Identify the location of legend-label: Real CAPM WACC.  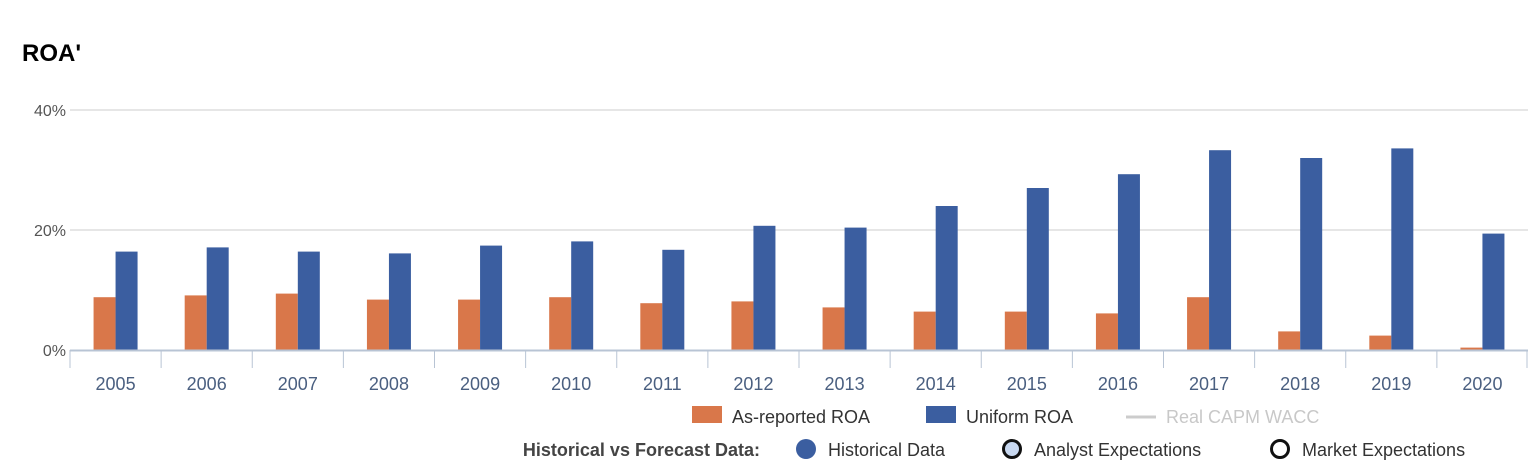
(1242, 417).